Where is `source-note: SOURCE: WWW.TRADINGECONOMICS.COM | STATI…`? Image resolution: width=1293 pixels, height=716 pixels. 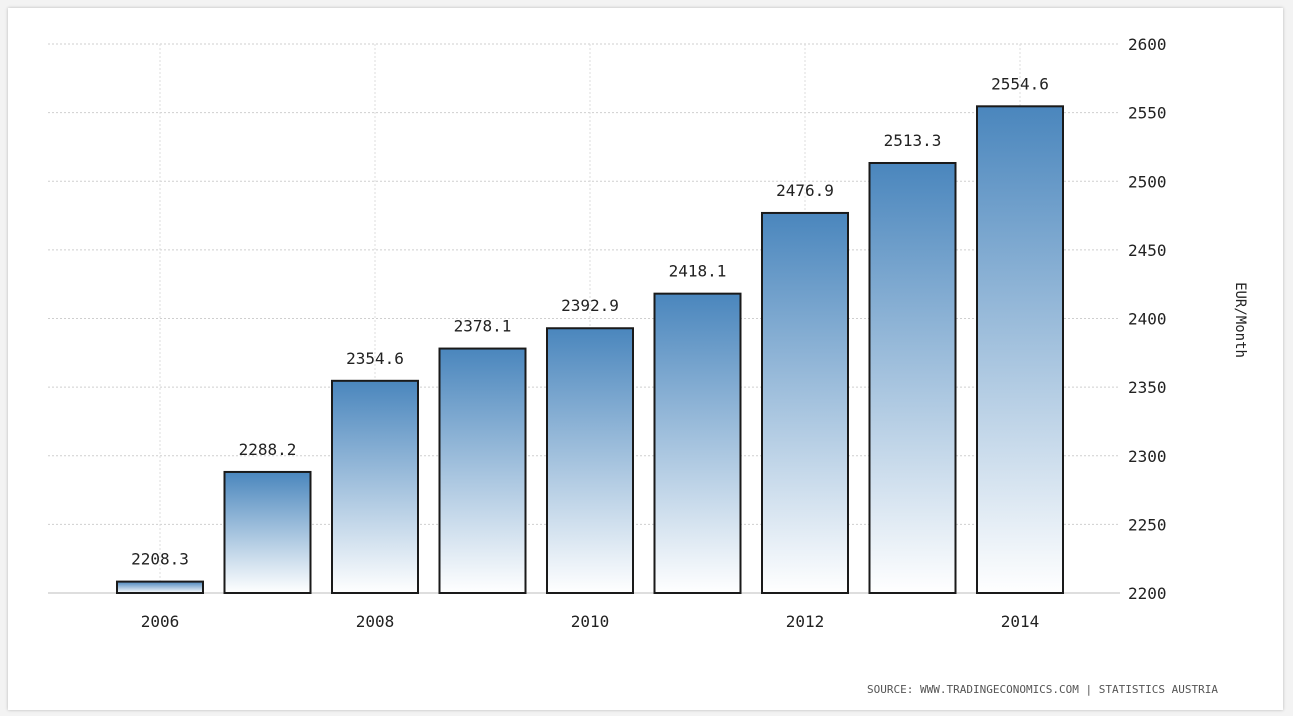 source-note: SOURCE: WWW.TRADINGECONOMICS.COM | STATI… is located at coordinates (1042, 689).